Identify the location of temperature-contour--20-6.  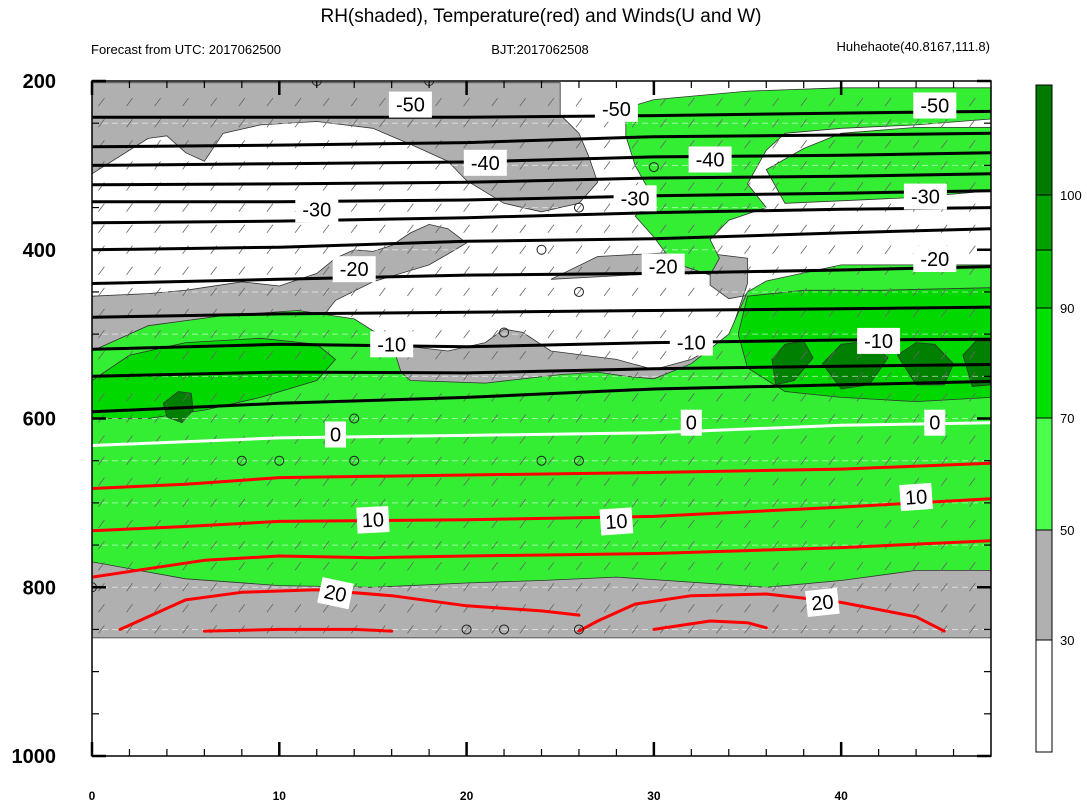
(541, 239).